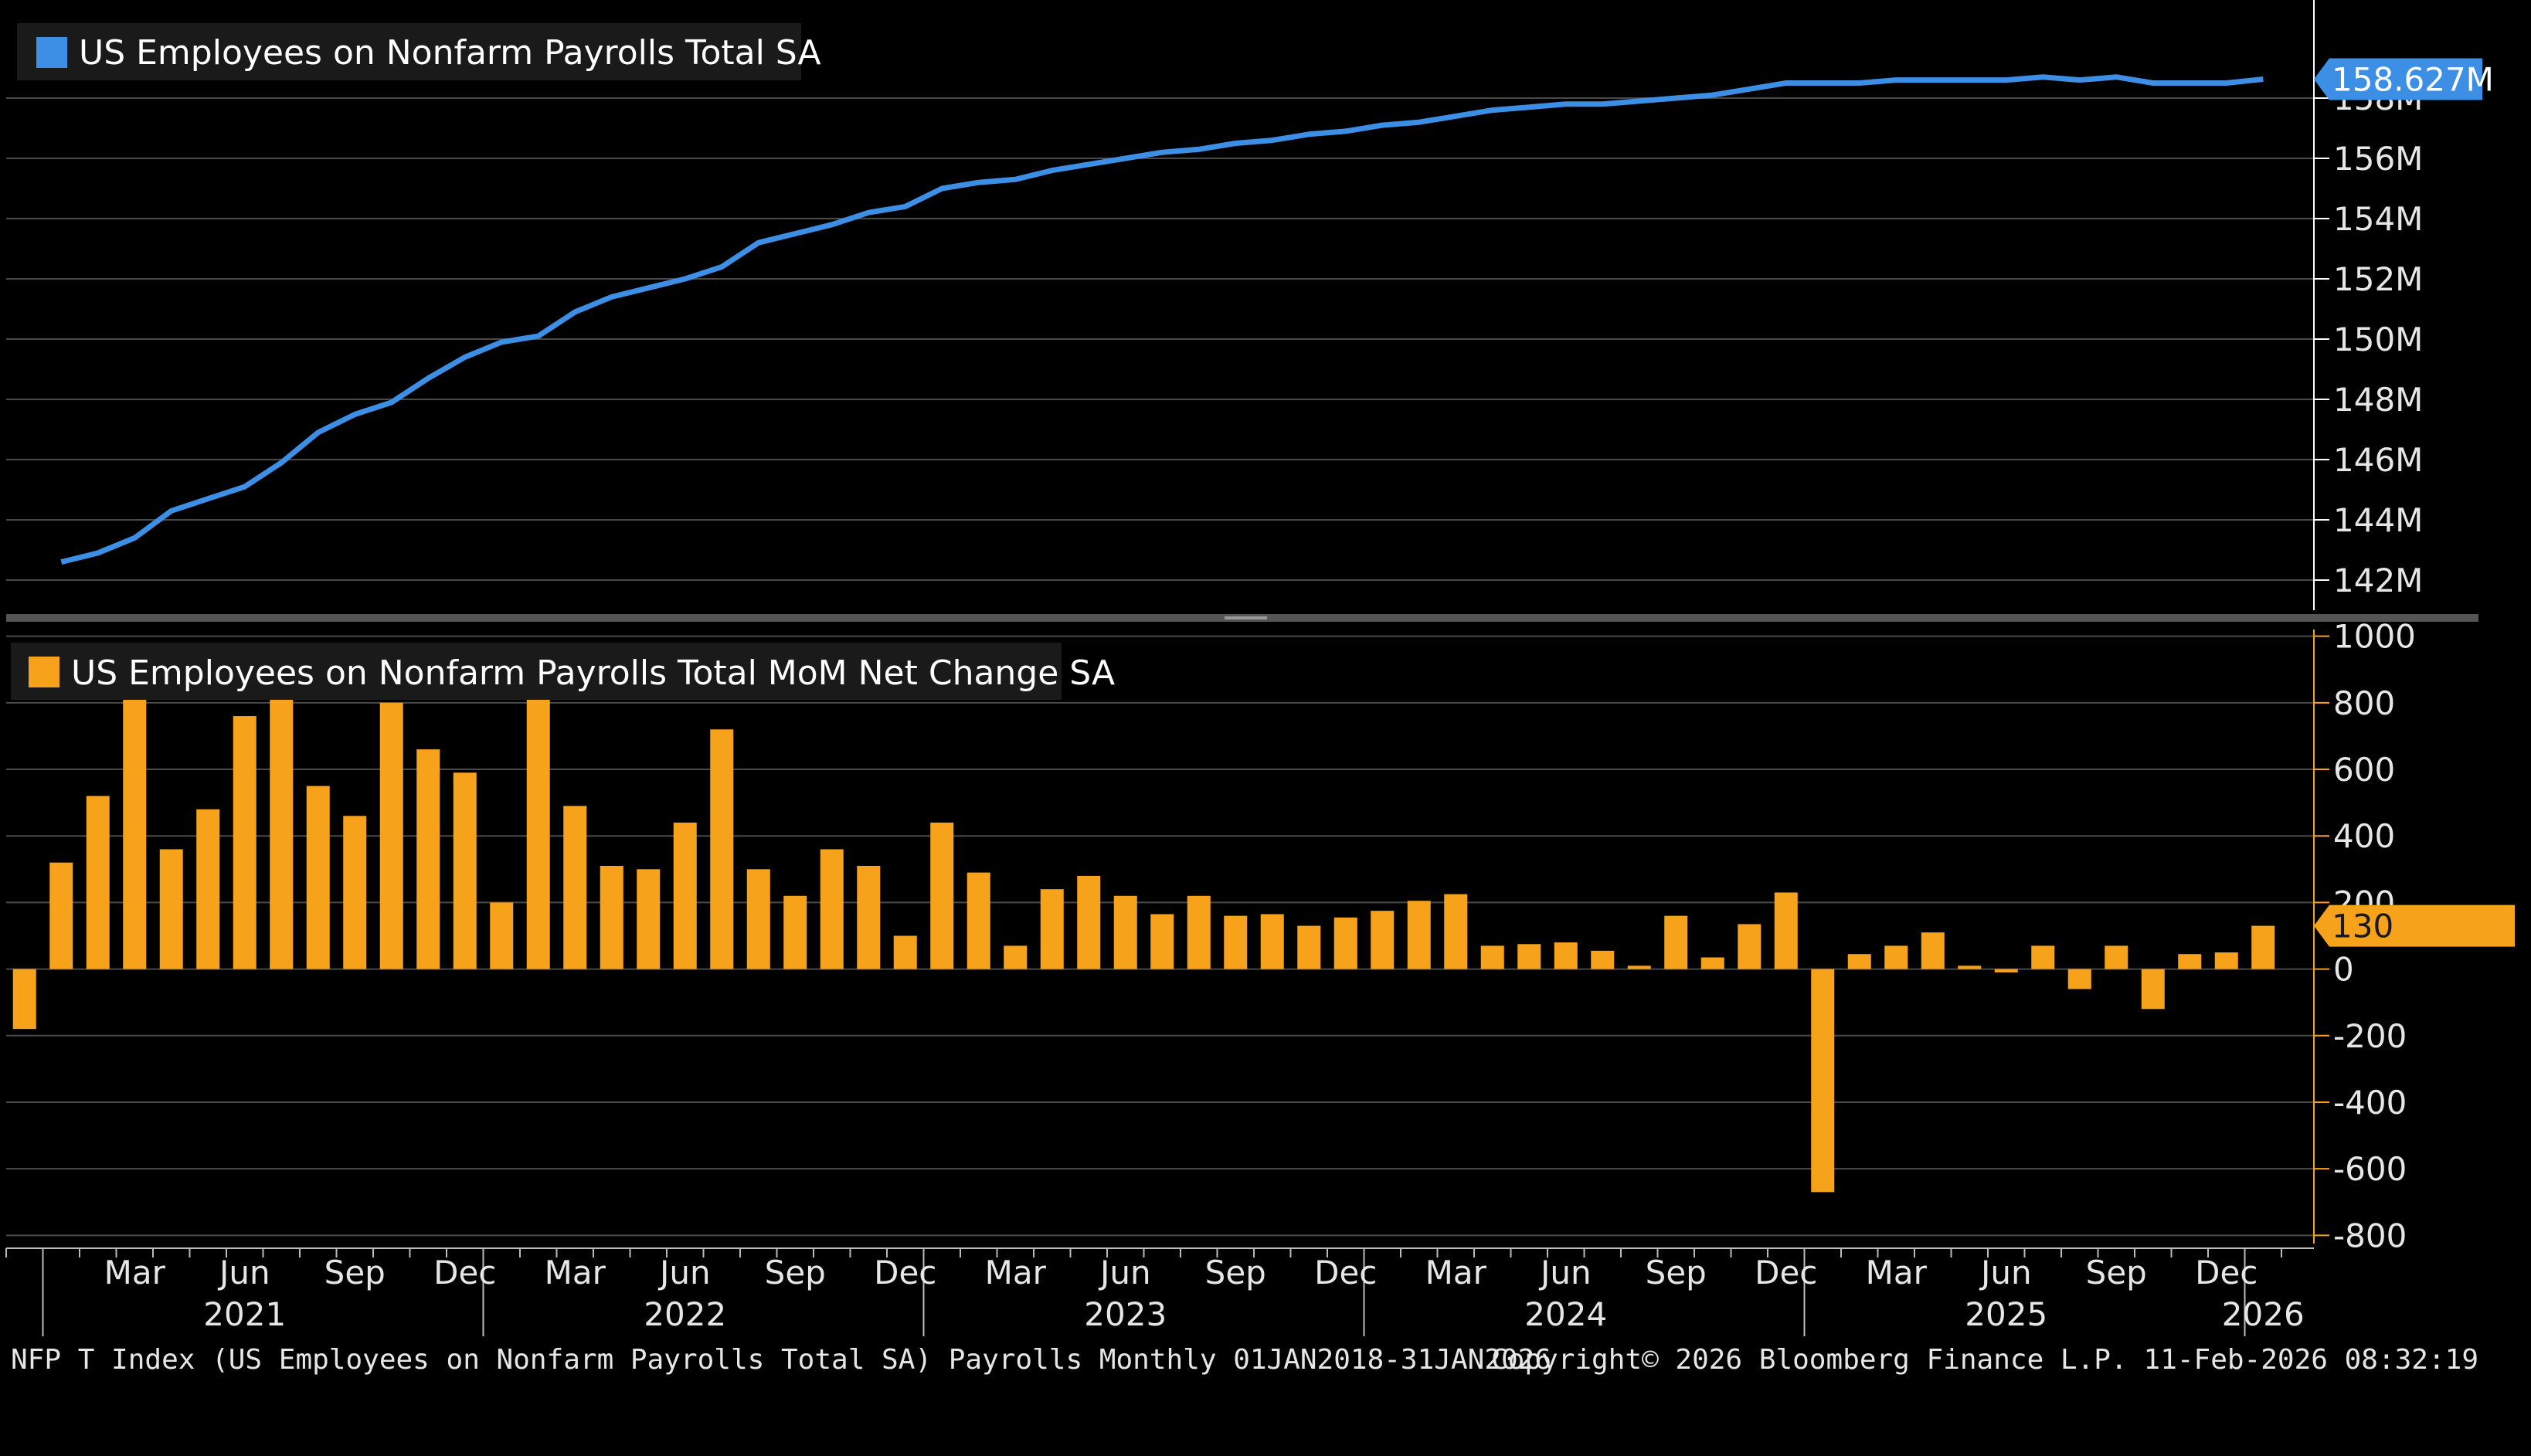  What do you see at coordinates (2370, 1235) in the screenshot?
I see `bottom-y-tick-label: -800` at bounding box center [2370, 1235].